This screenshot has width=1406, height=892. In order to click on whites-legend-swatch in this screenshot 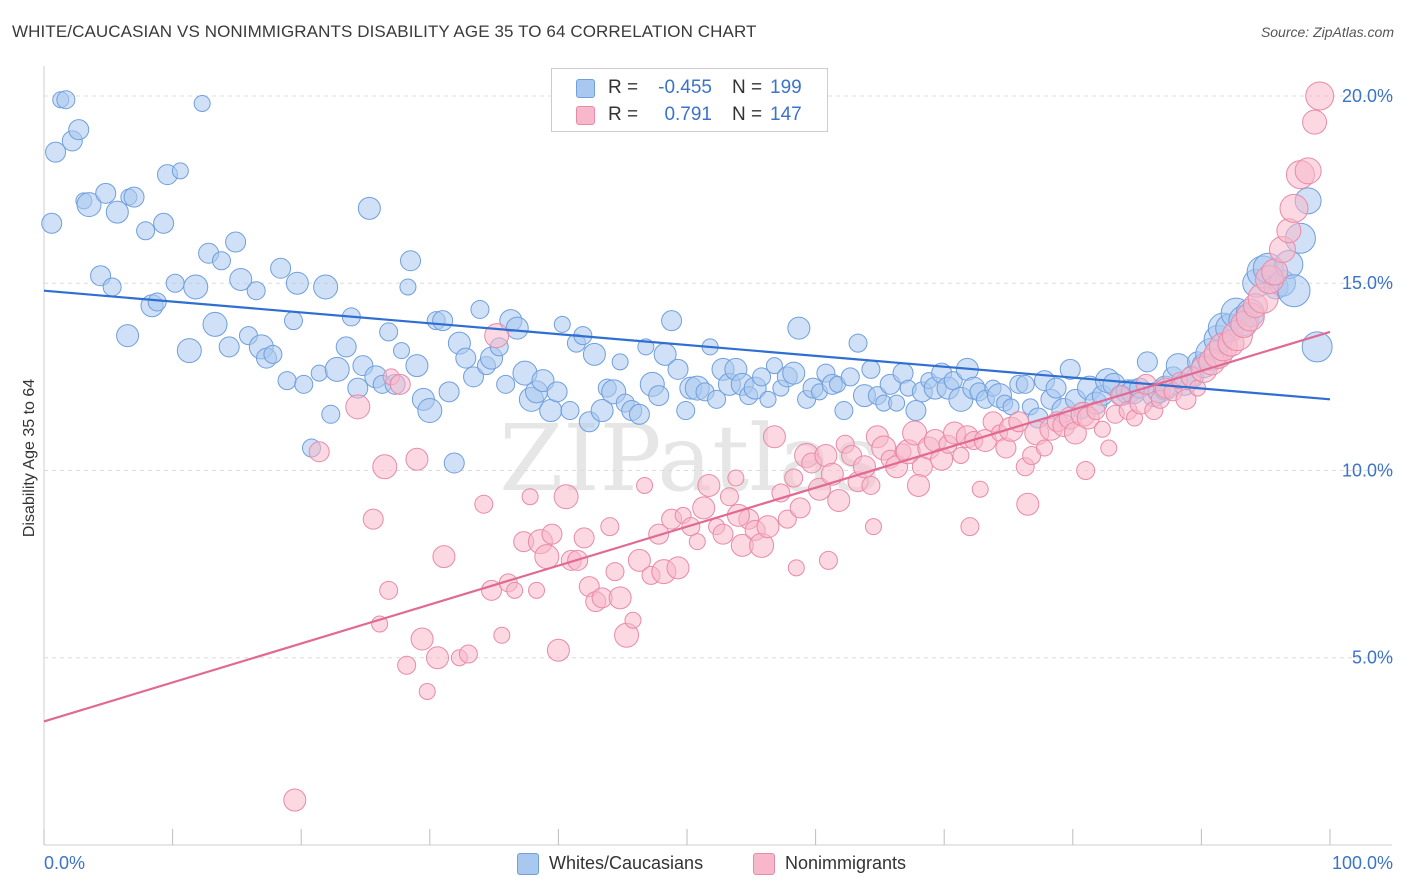, I will do `click(528, 864)`.